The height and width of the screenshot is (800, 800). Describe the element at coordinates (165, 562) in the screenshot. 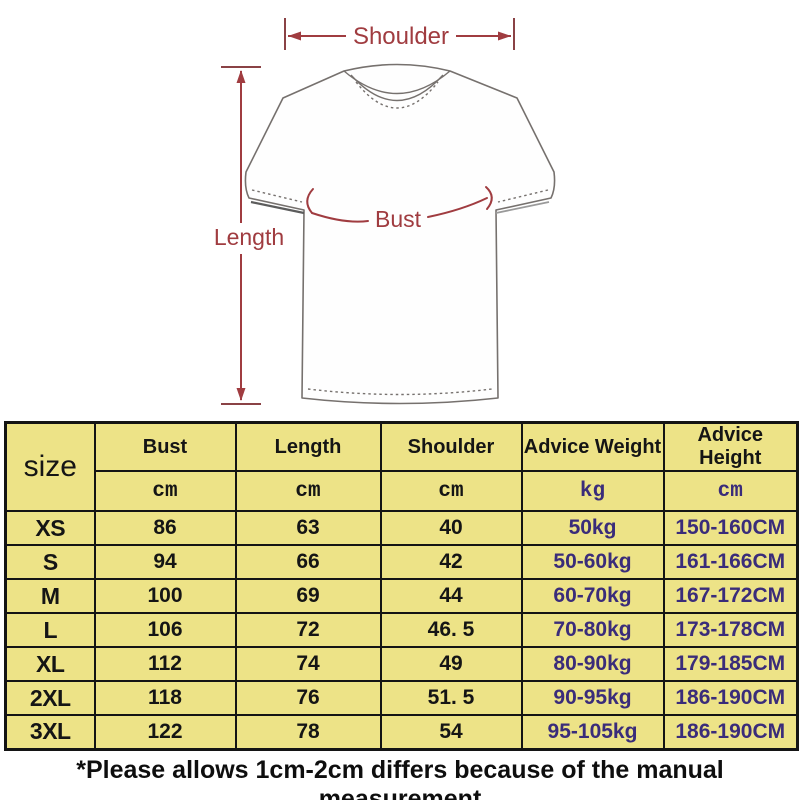

I see `bust-cell: 94` at that location.